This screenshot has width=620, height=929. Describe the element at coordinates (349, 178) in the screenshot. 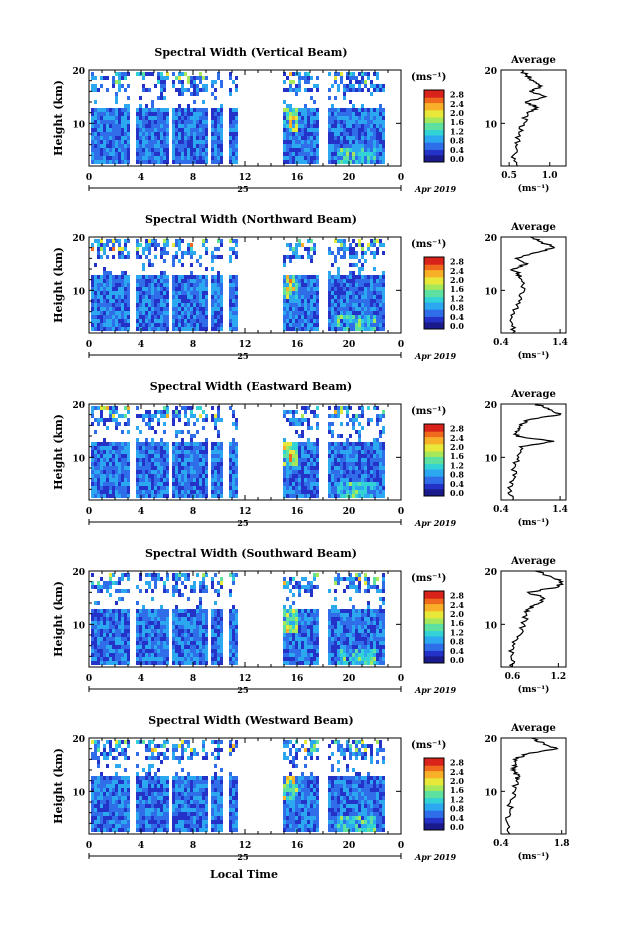

I see `x-tick-label: 20` at that location.